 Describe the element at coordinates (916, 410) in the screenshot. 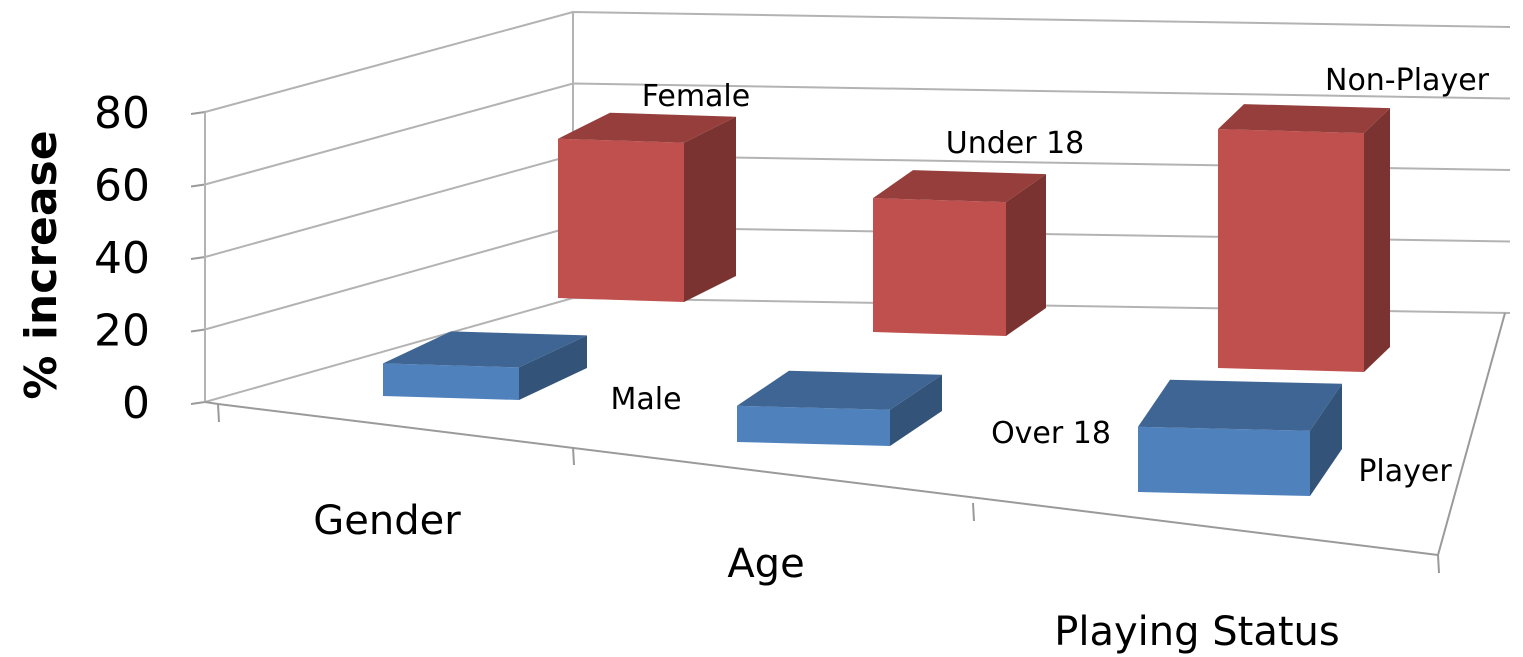

I see `bar-front-1-side-face` at that location.